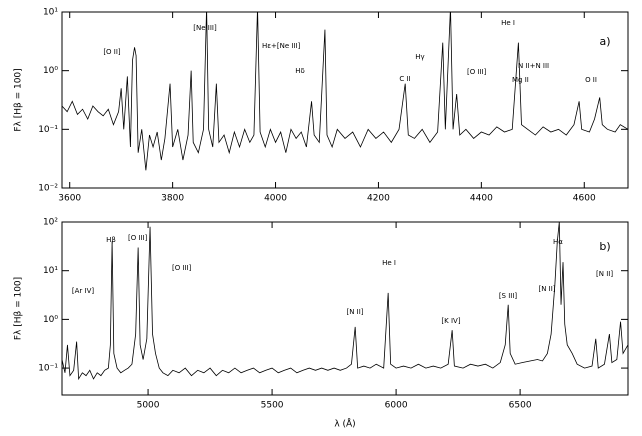 Image resolution: width=642 pixels, height=436 pixels. Describe the element at coordinates (419, 57) in the screenshot. I see `line-annotation: Hγ` at that location.